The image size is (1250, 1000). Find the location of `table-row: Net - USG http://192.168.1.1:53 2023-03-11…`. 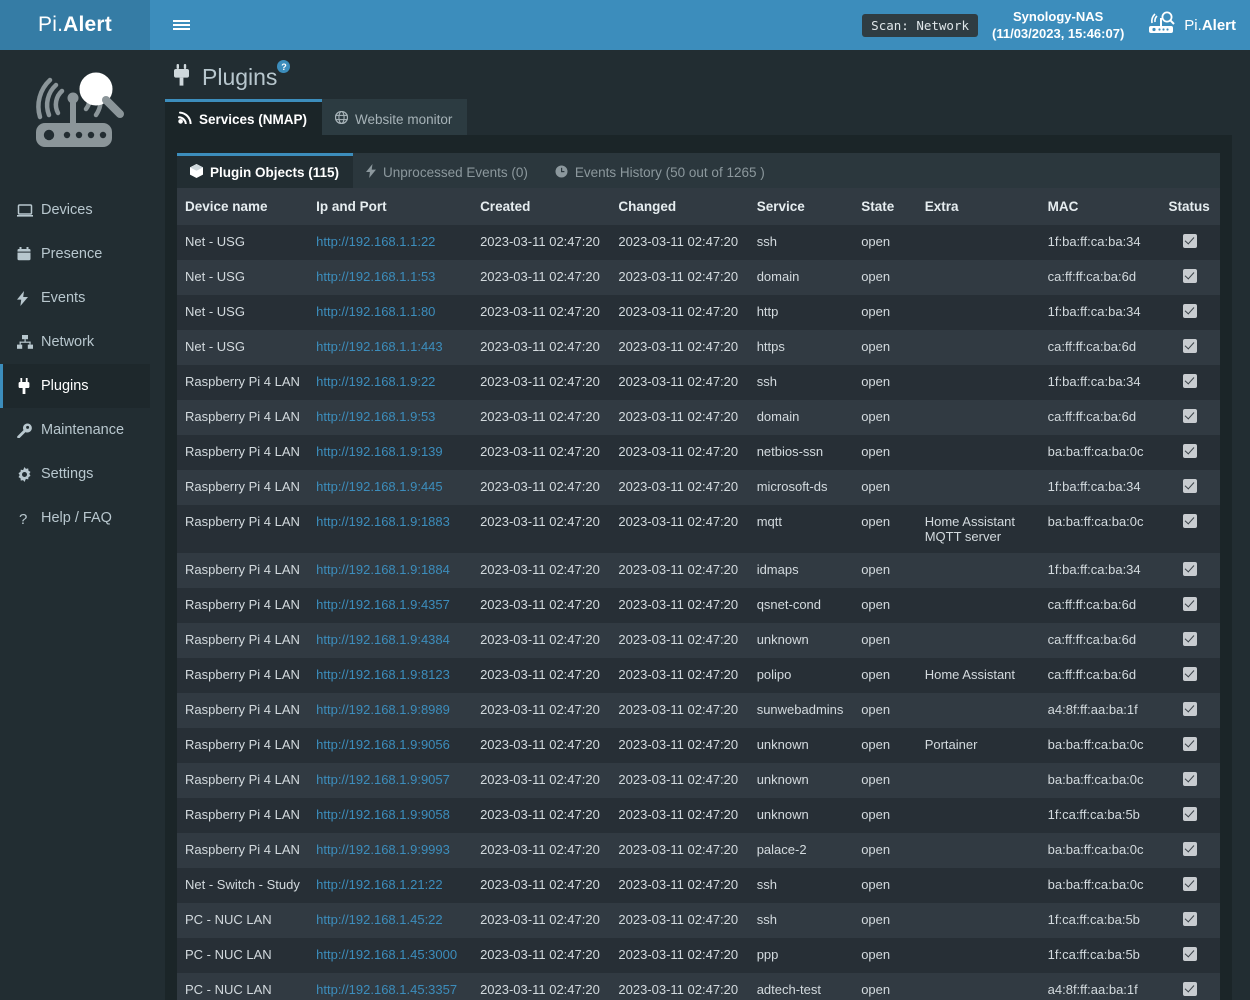

table-row: Net - USG http://192.168.1.1:53 2023-03-11… is located at coordinates (698, 277).